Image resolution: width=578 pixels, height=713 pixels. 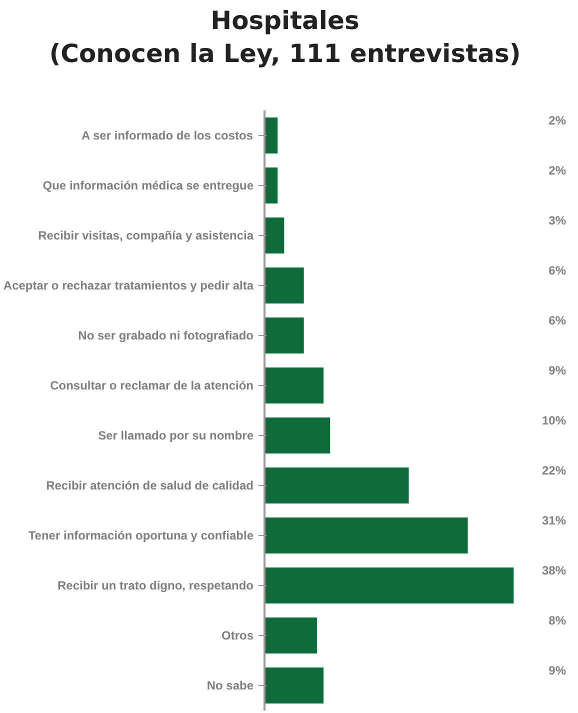 I want to click on data-label: 22%, so click(x=554, y=471).